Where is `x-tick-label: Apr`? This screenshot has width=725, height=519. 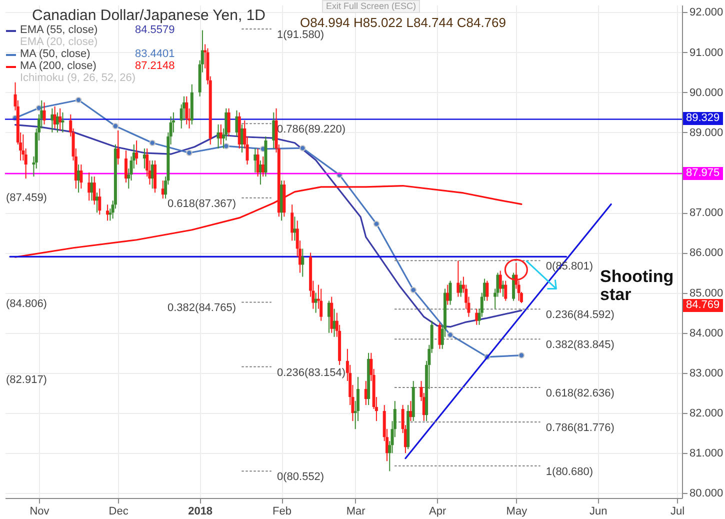 x-tick-label: Apr is located at coordinates (437, 512).